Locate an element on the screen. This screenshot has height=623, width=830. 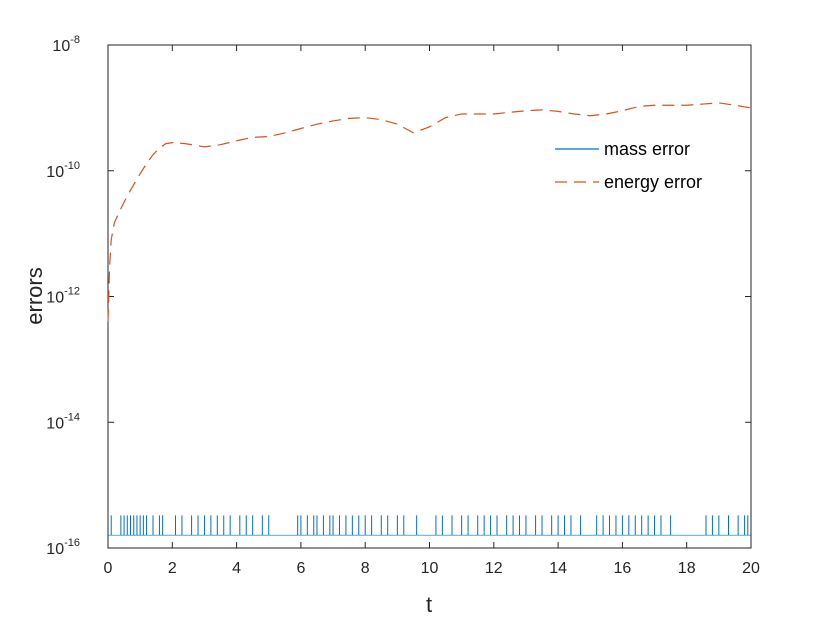
x-tick-label: 14 is located at coordinates (558, 568).